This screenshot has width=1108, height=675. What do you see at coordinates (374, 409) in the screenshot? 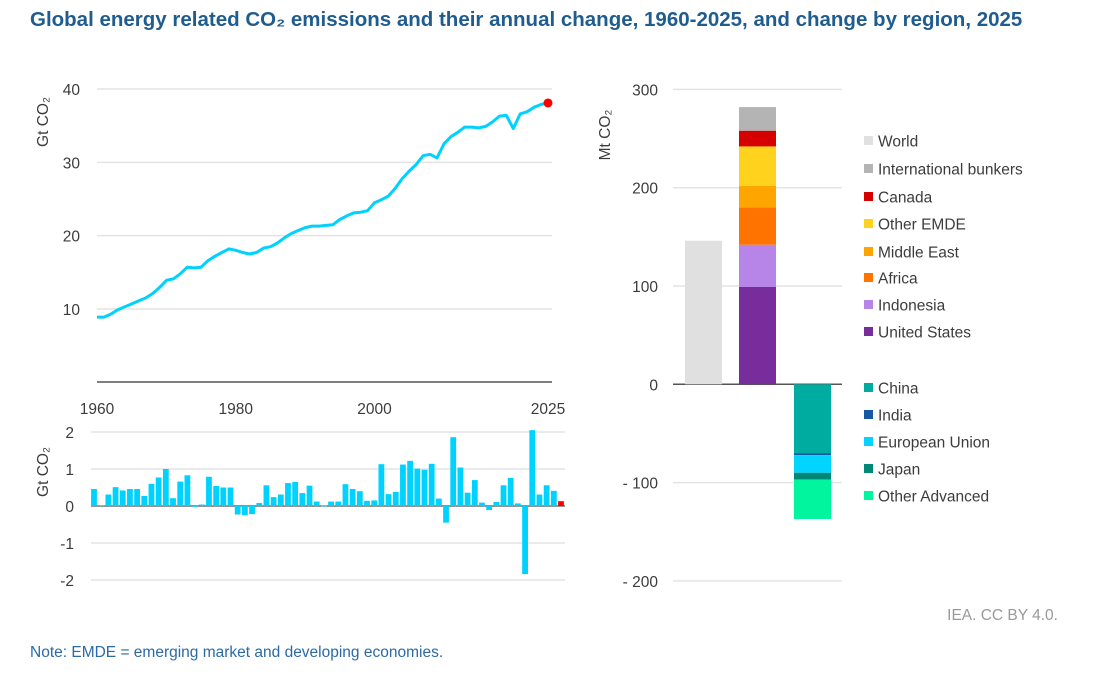
I see `line-x-tick-label: 2000` at bounding box center [374, 409].